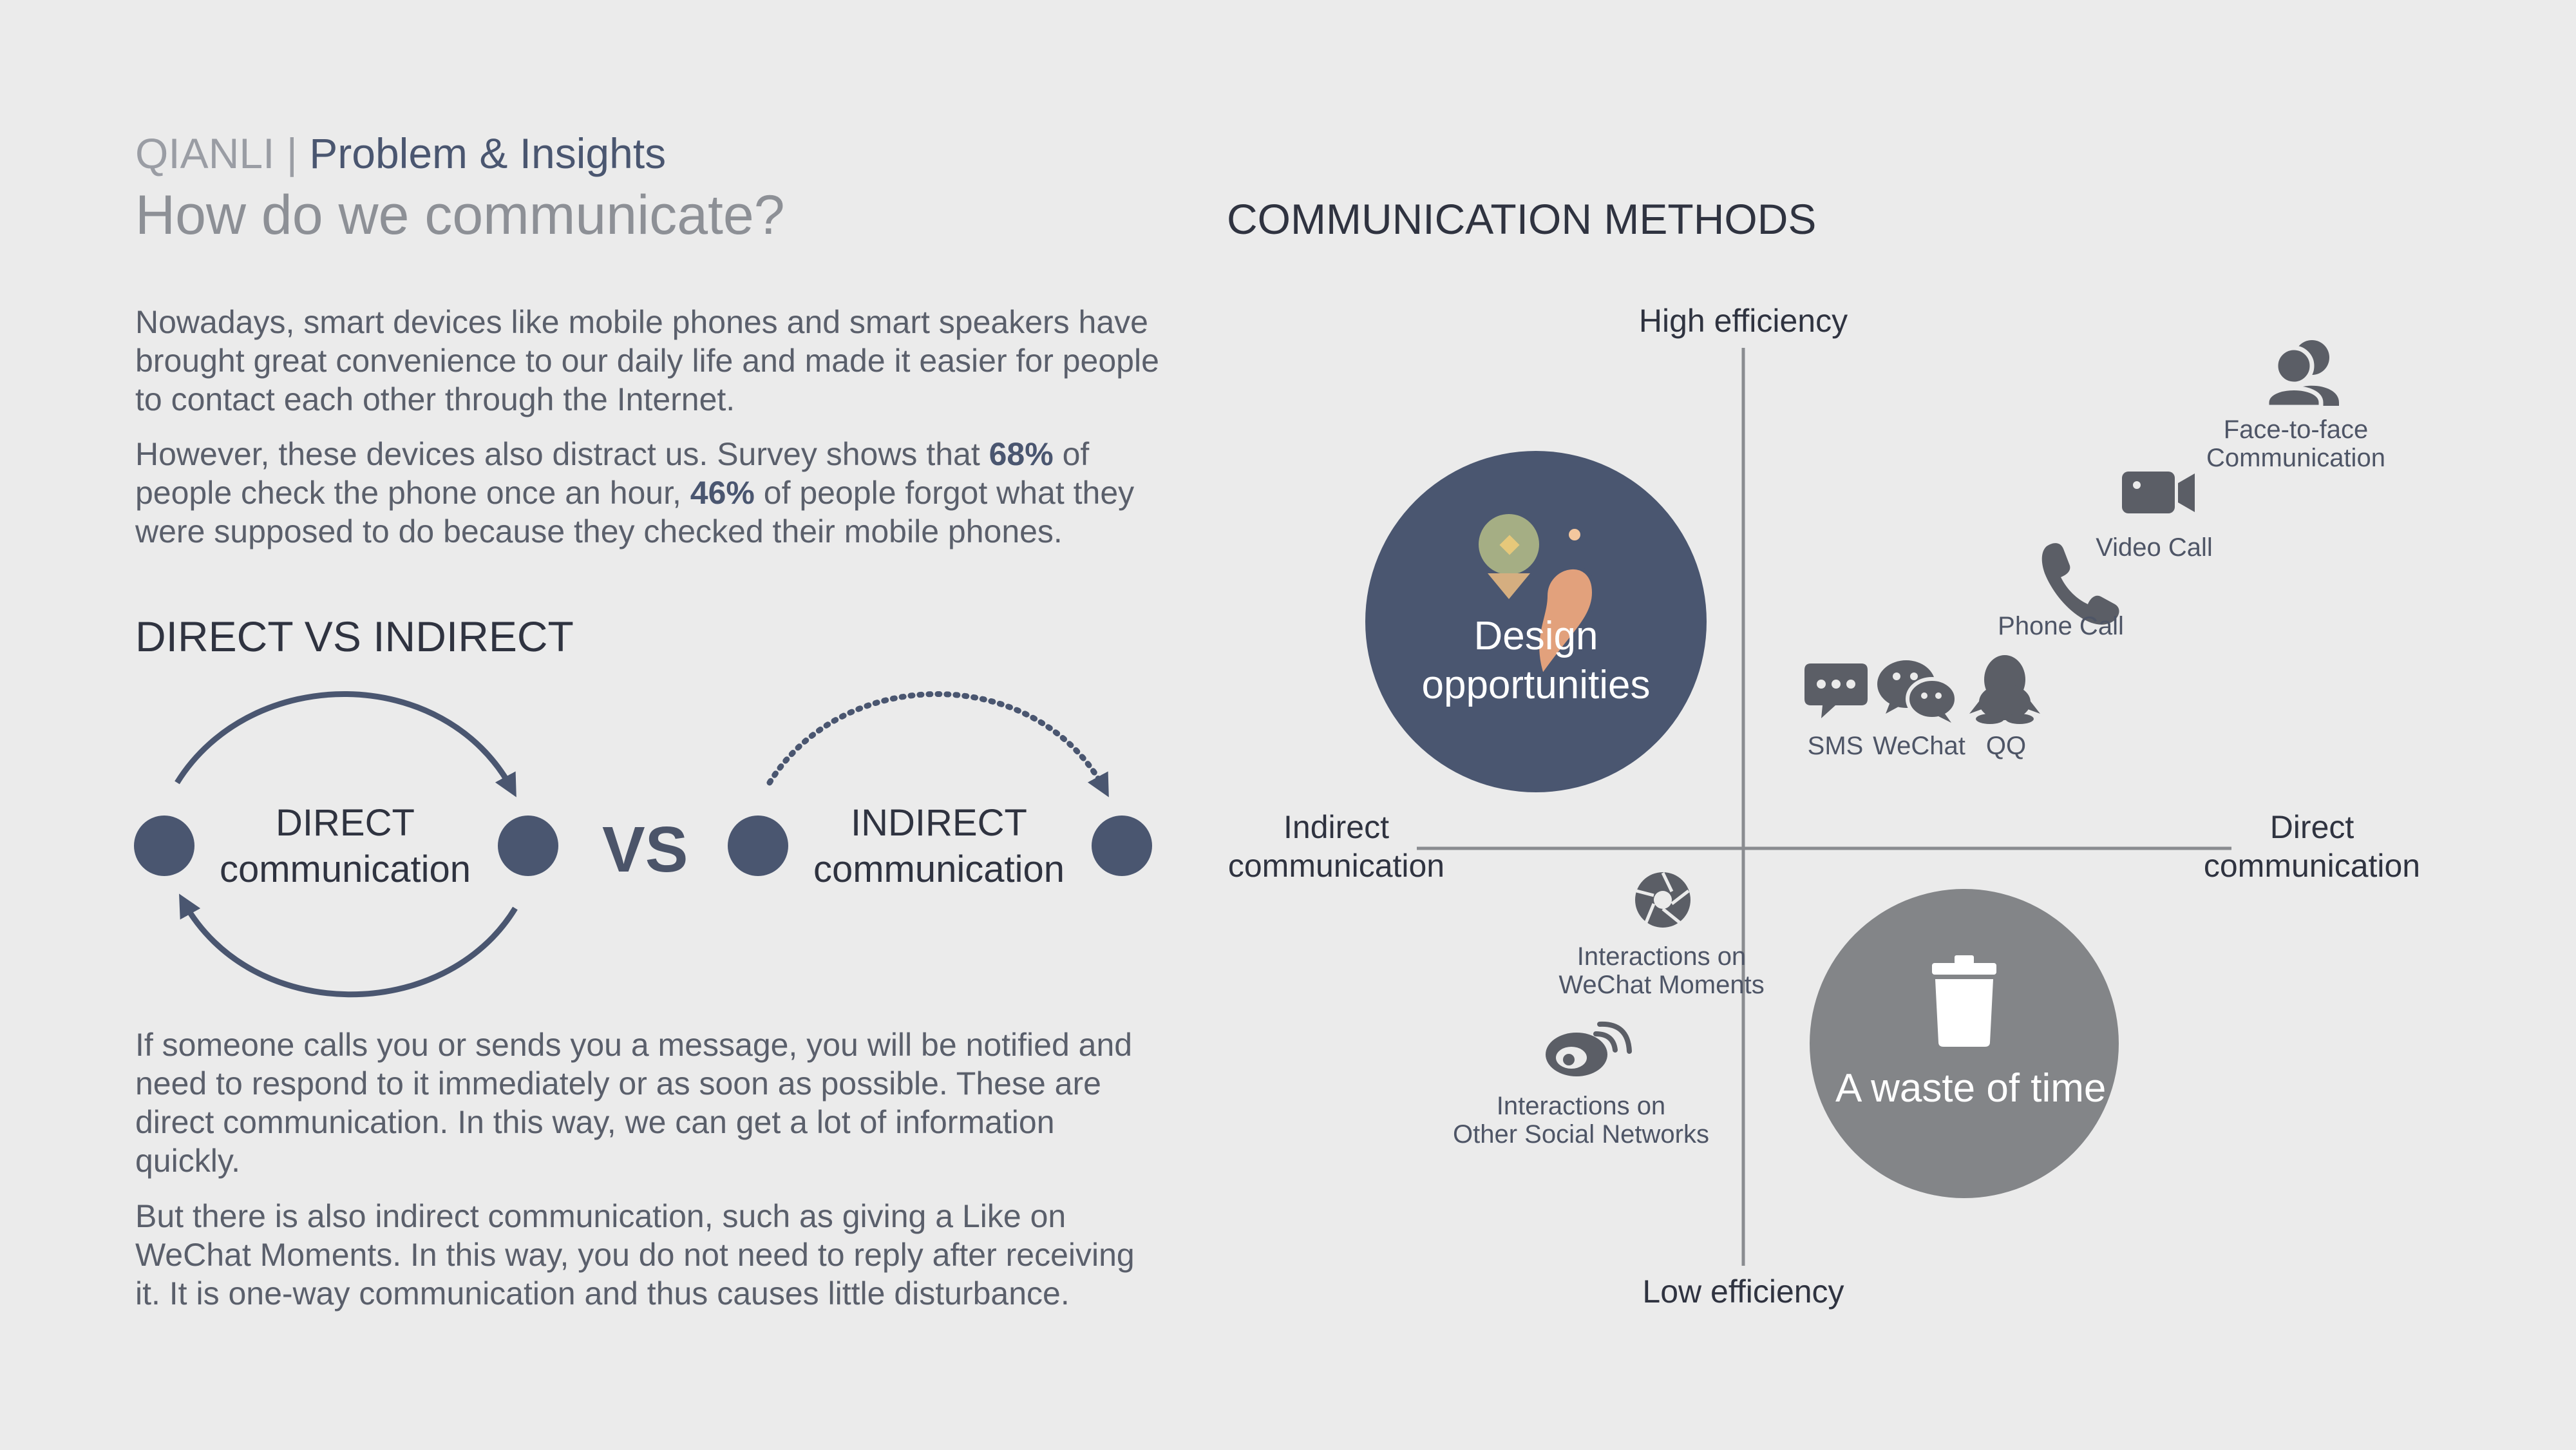 Image resolution: width=2576 pixels, height=1450 pixels. Describe the element at coordinates (346, 823) in the screenshot. I see `direct-label-line1: DIRECT` at that location.